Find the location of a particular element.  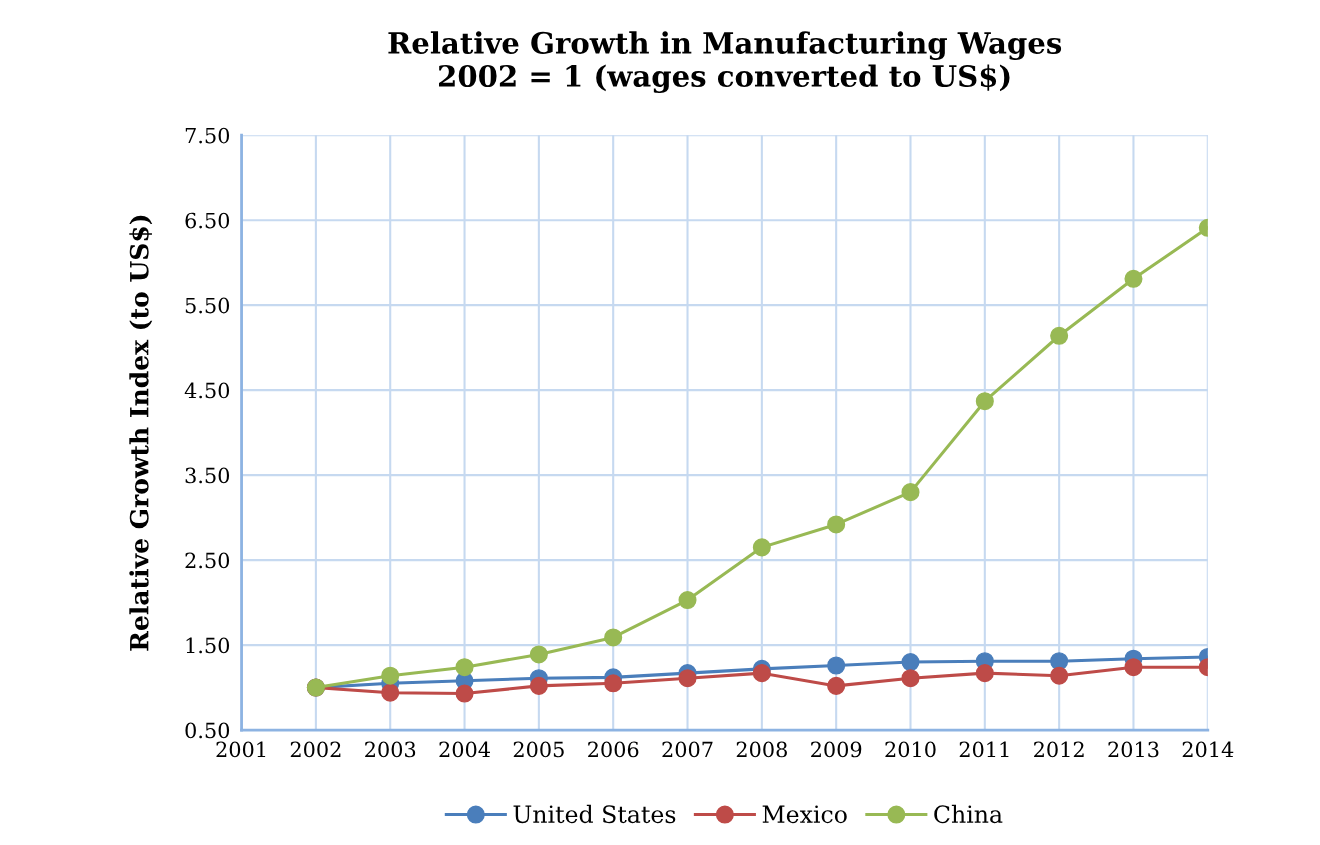

legend-label: Mexico is located at coordinates (804, 814).